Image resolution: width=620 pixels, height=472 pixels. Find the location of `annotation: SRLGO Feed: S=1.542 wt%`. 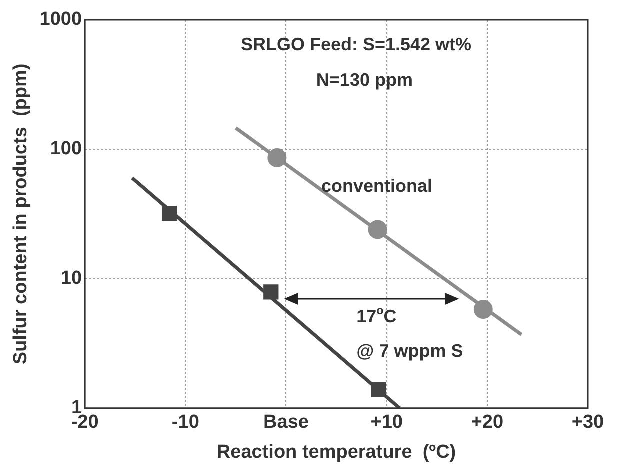

annotation: SRLGO Feed: S=1.542 wt% is located at coordinates (356, 44).